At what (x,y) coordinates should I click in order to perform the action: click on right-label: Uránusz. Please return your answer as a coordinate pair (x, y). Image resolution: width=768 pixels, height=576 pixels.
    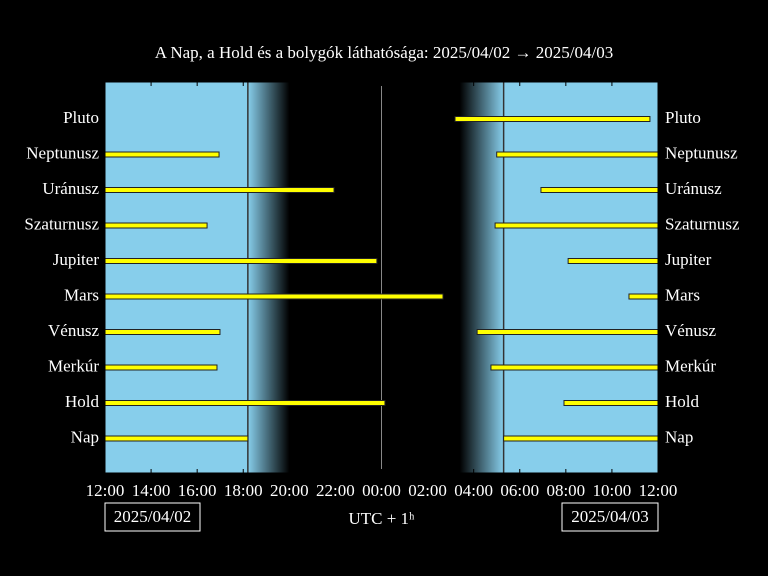
    Looking at the image, I should click on (693, 188).